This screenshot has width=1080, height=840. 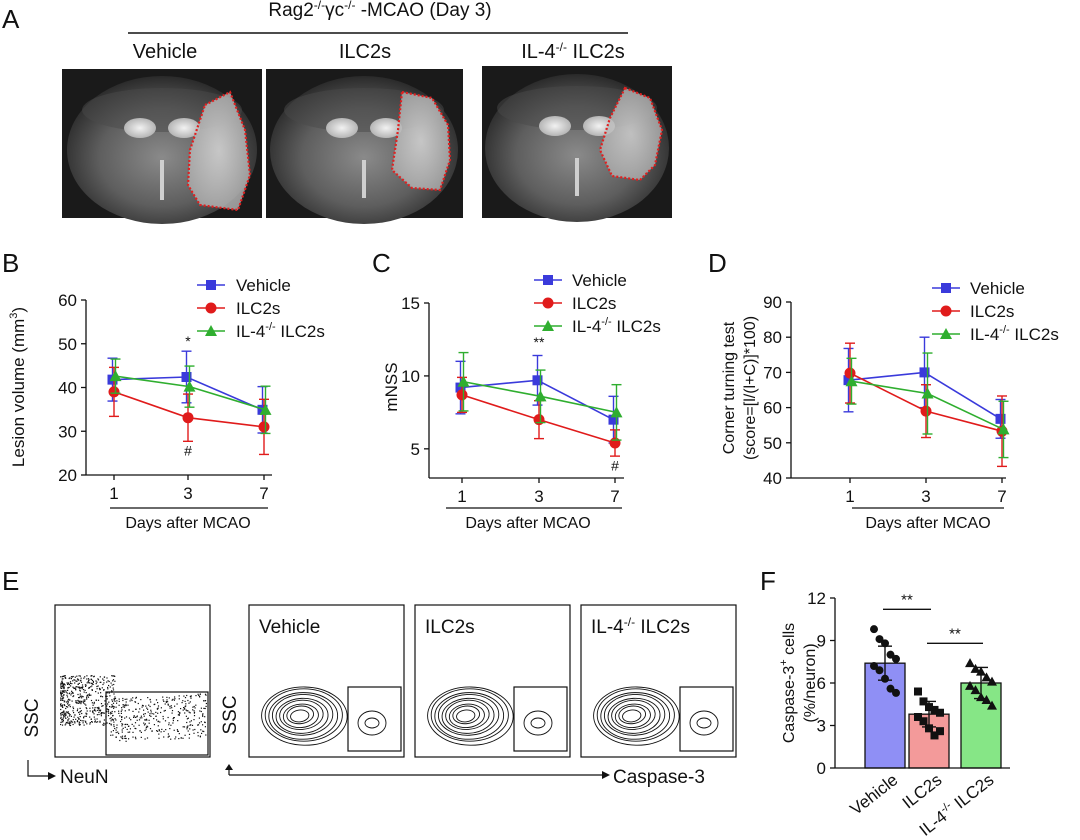 I want to click on chart-f-ylabel-line2: (%/neuron), so click(x=810, y=682).